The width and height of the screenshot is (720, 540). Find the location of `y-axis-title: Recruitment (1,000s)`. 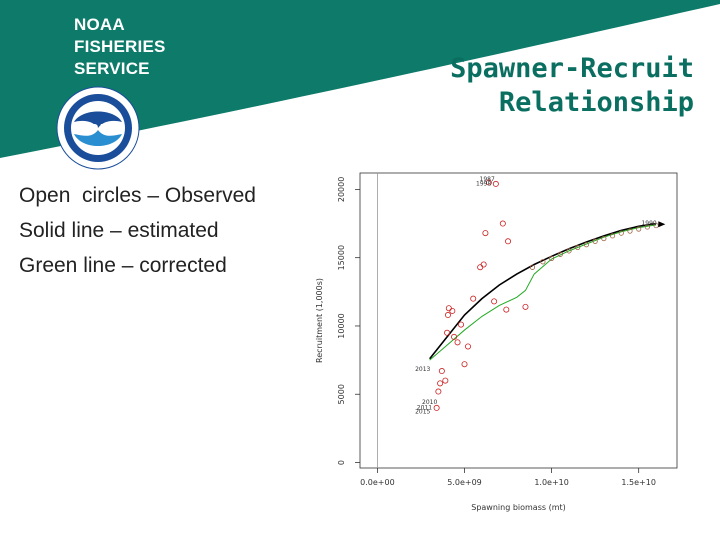

y-axis-title: Recruitment (1,000s) is located at coordinates (319, 320).